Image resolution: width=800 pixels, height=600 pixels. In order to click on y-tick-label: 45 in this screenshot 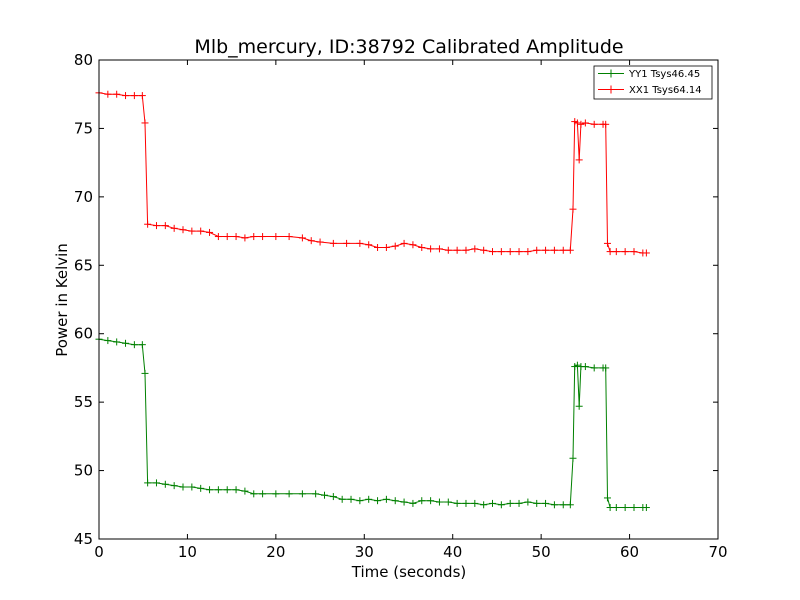, I will do `click(83, 539)`.